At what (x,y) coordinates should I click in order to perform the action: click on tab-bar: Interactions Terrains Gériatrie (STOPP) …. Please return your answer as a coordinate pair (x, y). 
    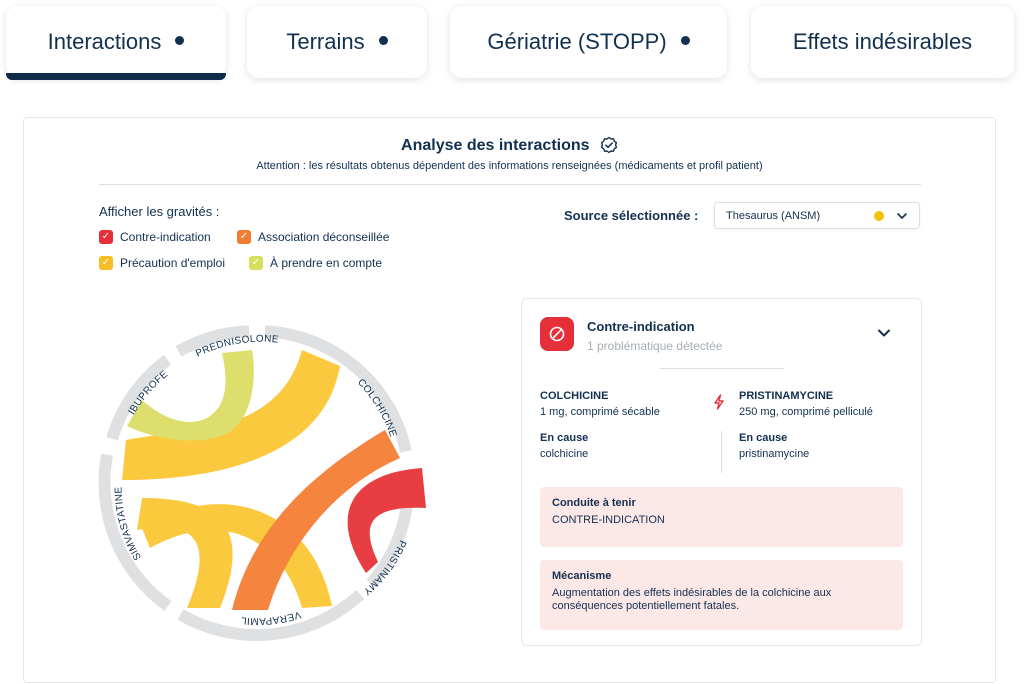
    Looking at the image, I should click on (512, 45).